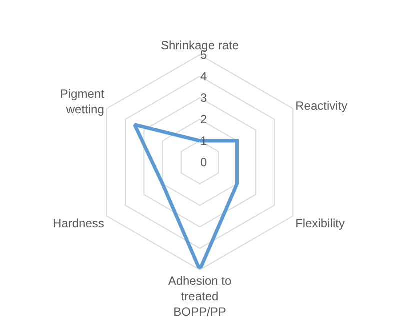  Describe the element at coordinates (204, 76) in the screenshot. I see `y-tick-label: 4` at that location.